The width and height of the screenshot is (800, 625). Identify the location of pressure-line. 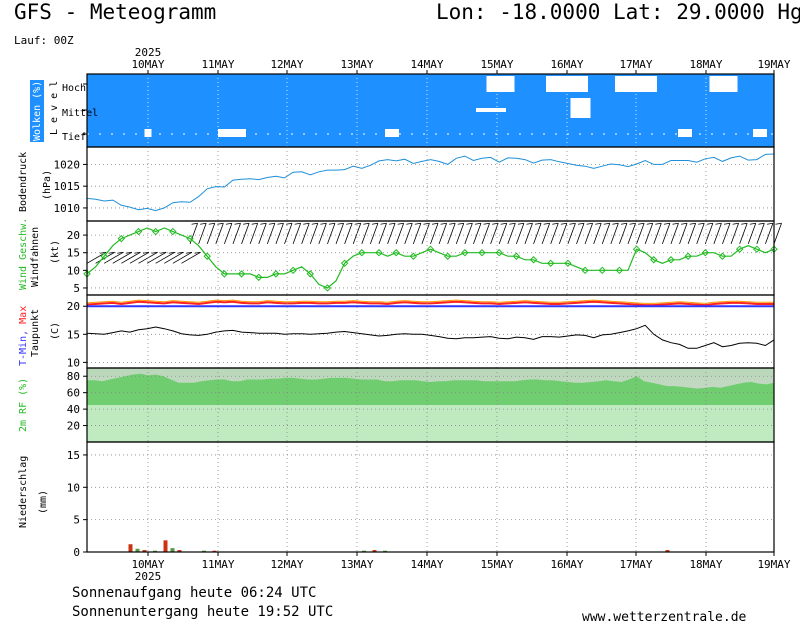
(430, 182).